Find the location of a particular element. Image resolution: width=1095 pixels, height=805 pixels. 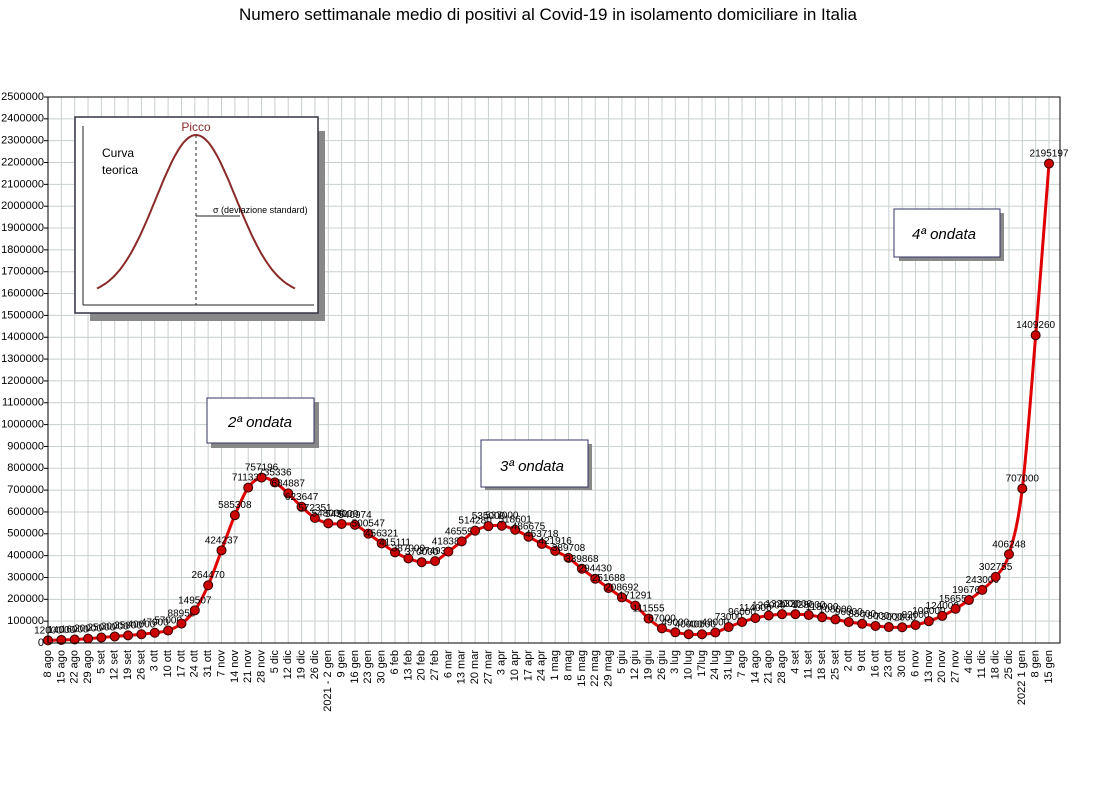

data-label: 108000 is located at coordinates (836, 609).